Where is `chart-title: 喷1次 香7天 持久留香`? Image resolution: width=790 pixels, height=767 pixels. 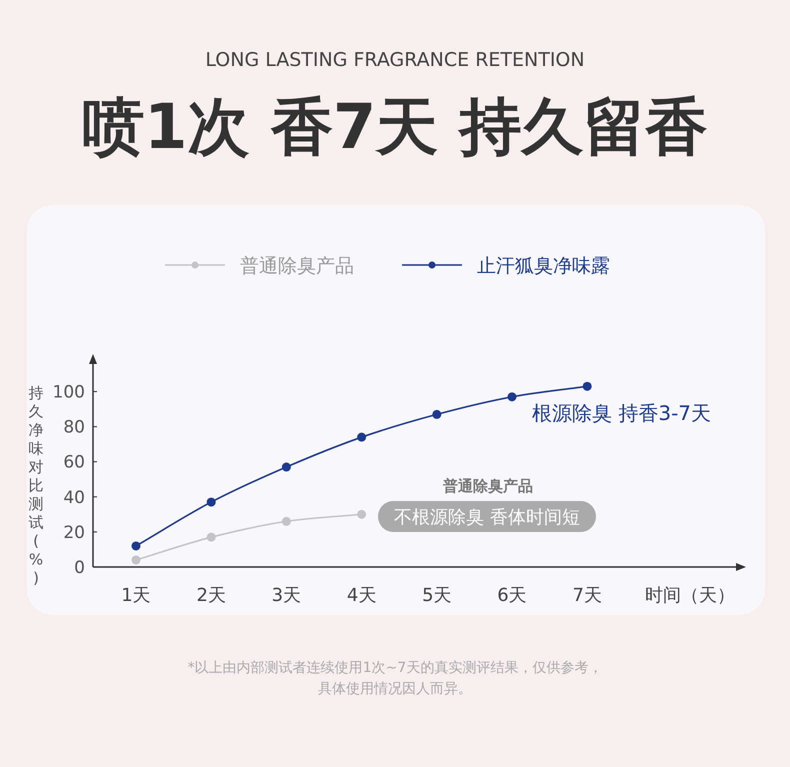 chart-title: 喷1次 香7天 持久留香 is located at coordinates (395, 126).